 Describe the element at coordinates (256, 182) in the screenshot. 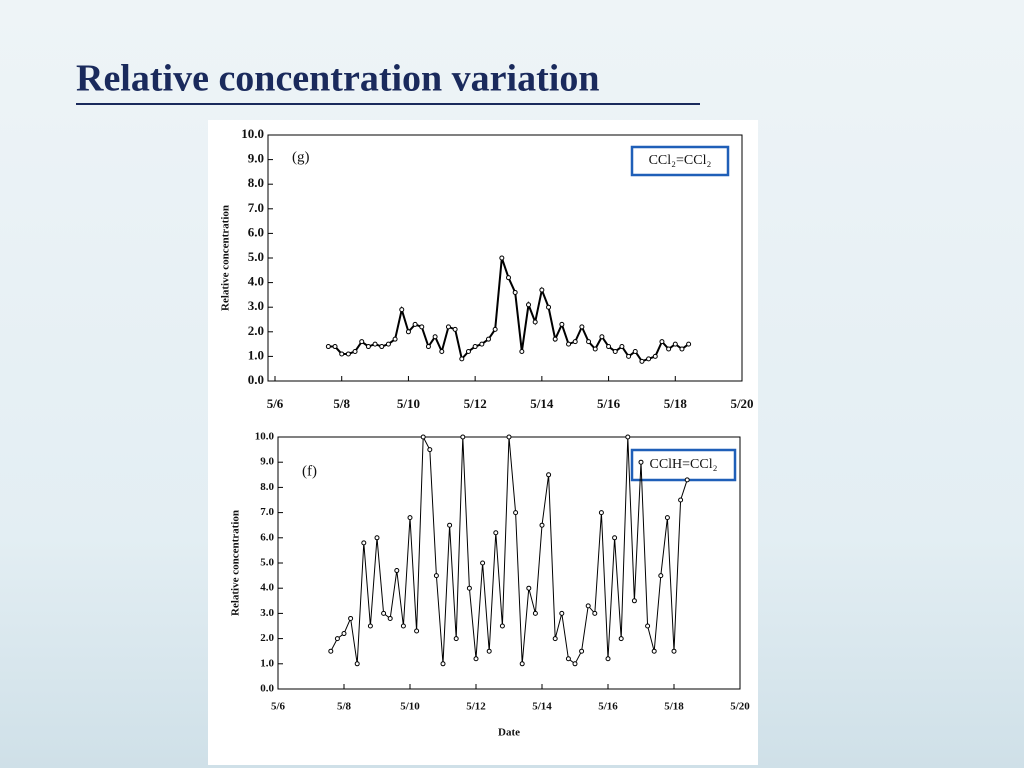

I see `y-tick-label: 8.0` at that location.